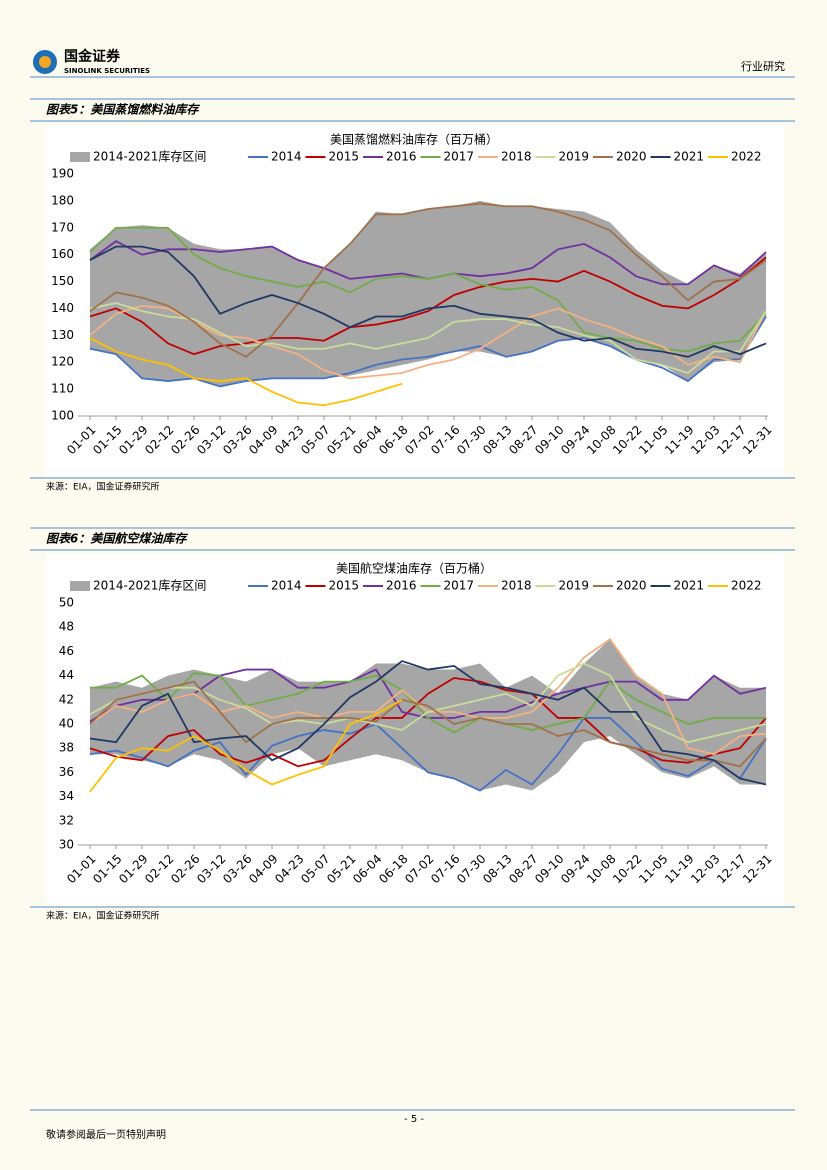  I want to click on y-tick-label: 48, so click(66, 627).